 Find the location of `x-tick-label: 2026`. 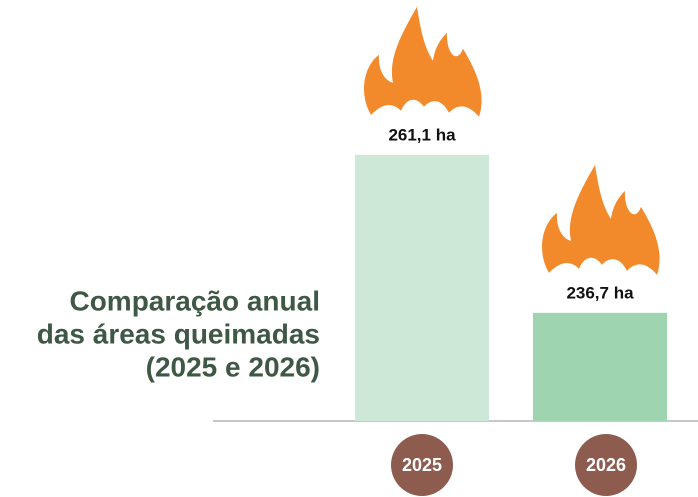

x-tick-label: 2026 is located at coordinates (606, 465).